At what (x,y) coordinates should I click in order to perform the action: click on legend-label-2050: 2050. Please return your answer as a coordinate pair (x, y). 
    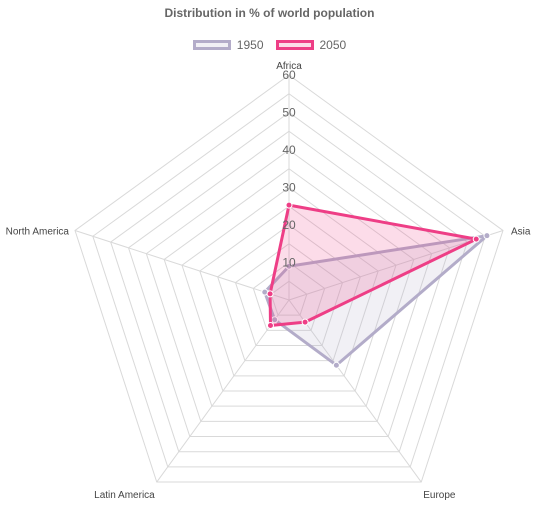
    Looking at the image, I should click on (333, 45).